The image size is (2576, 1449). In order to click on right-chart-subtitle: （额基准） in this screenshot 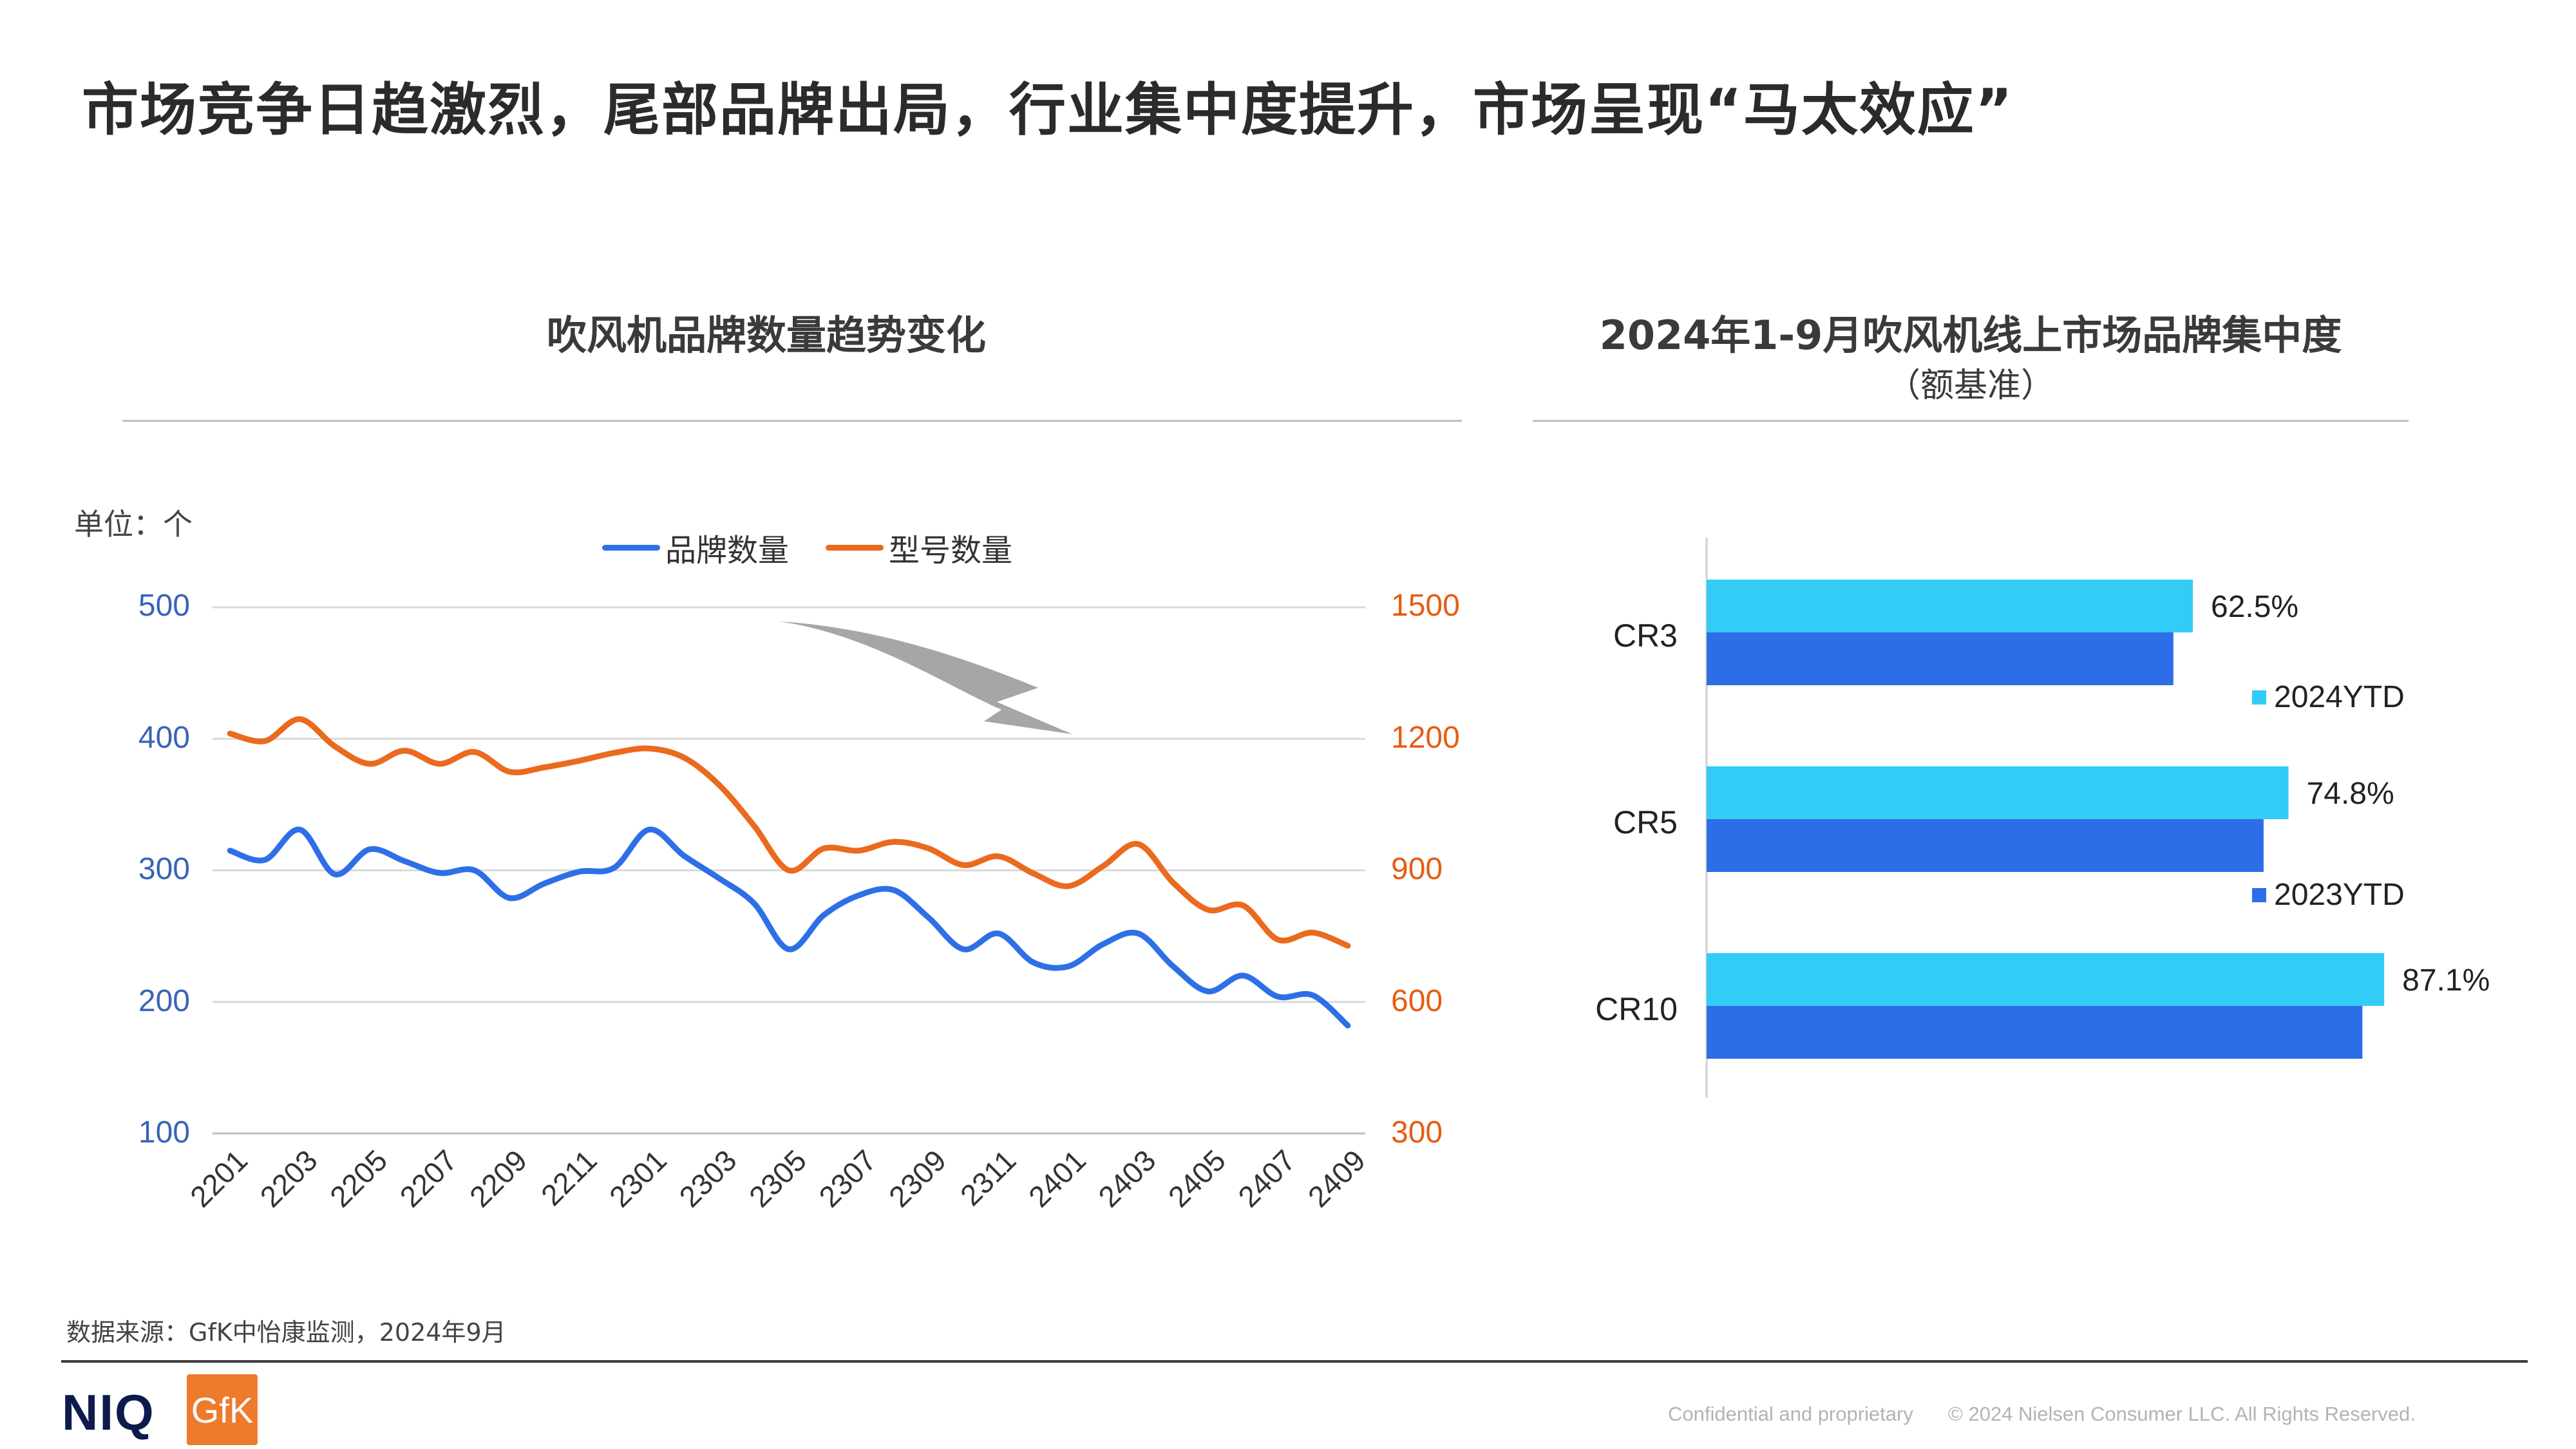, I will do `click(1970, 385)`.